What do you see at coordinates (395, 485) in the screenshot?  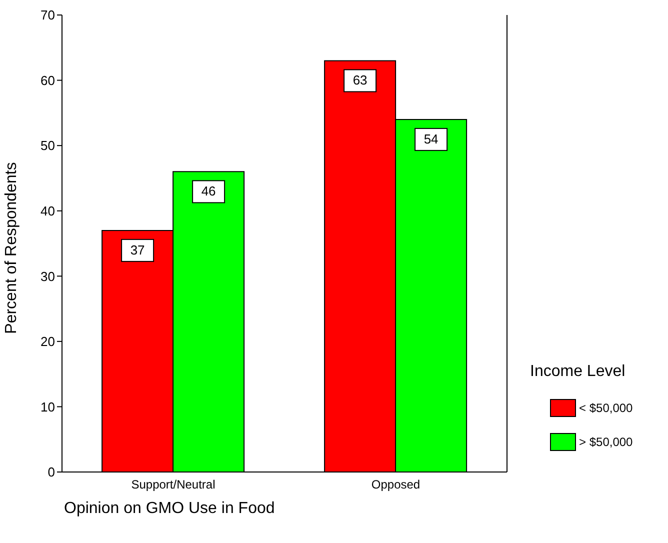 I see `x-tick-label: Opposed` at bounding box center [395, 485].